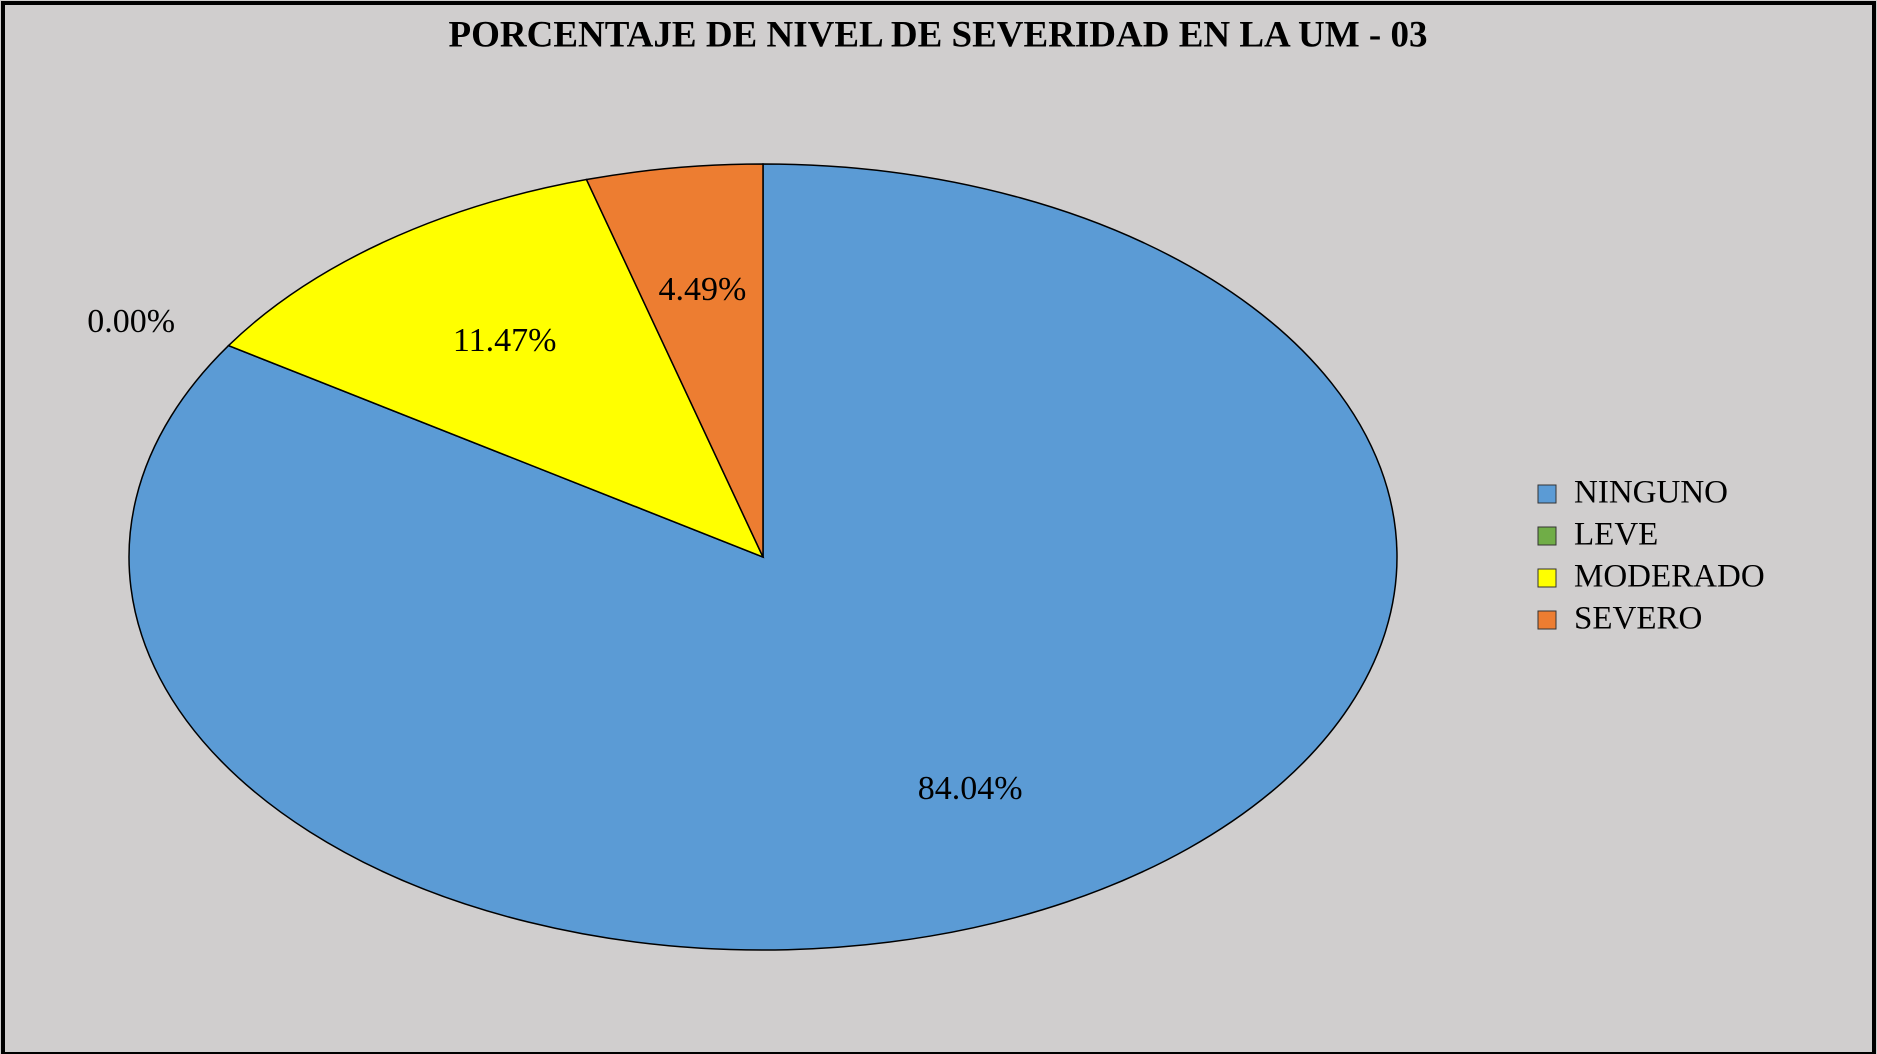  I want to click on data-label: 84.04%, so click(970, 788).